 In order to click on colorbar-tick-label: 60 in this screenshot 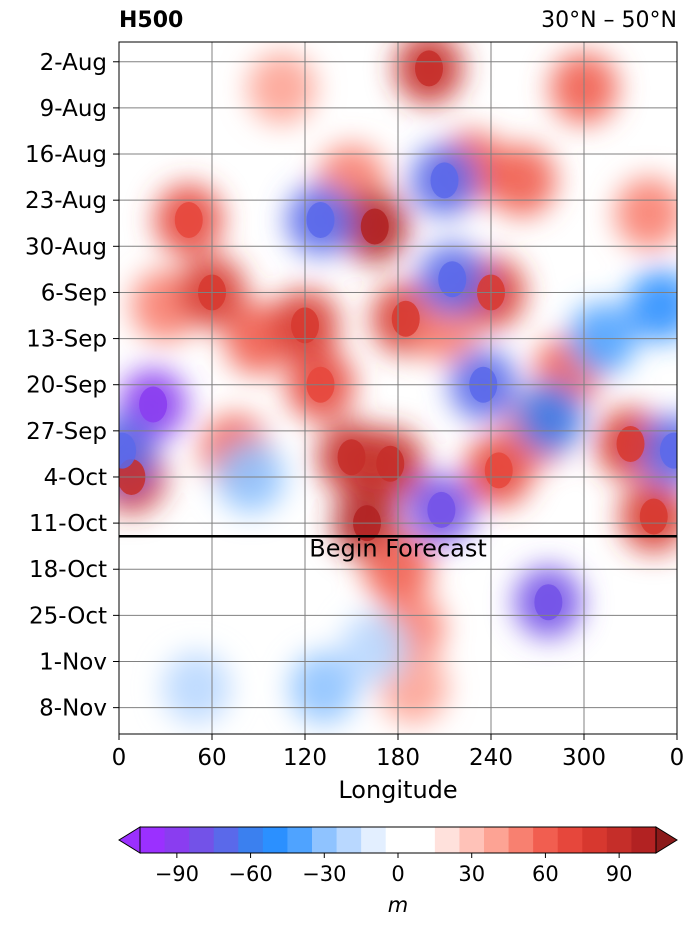, I will do `click(545, 874)`.